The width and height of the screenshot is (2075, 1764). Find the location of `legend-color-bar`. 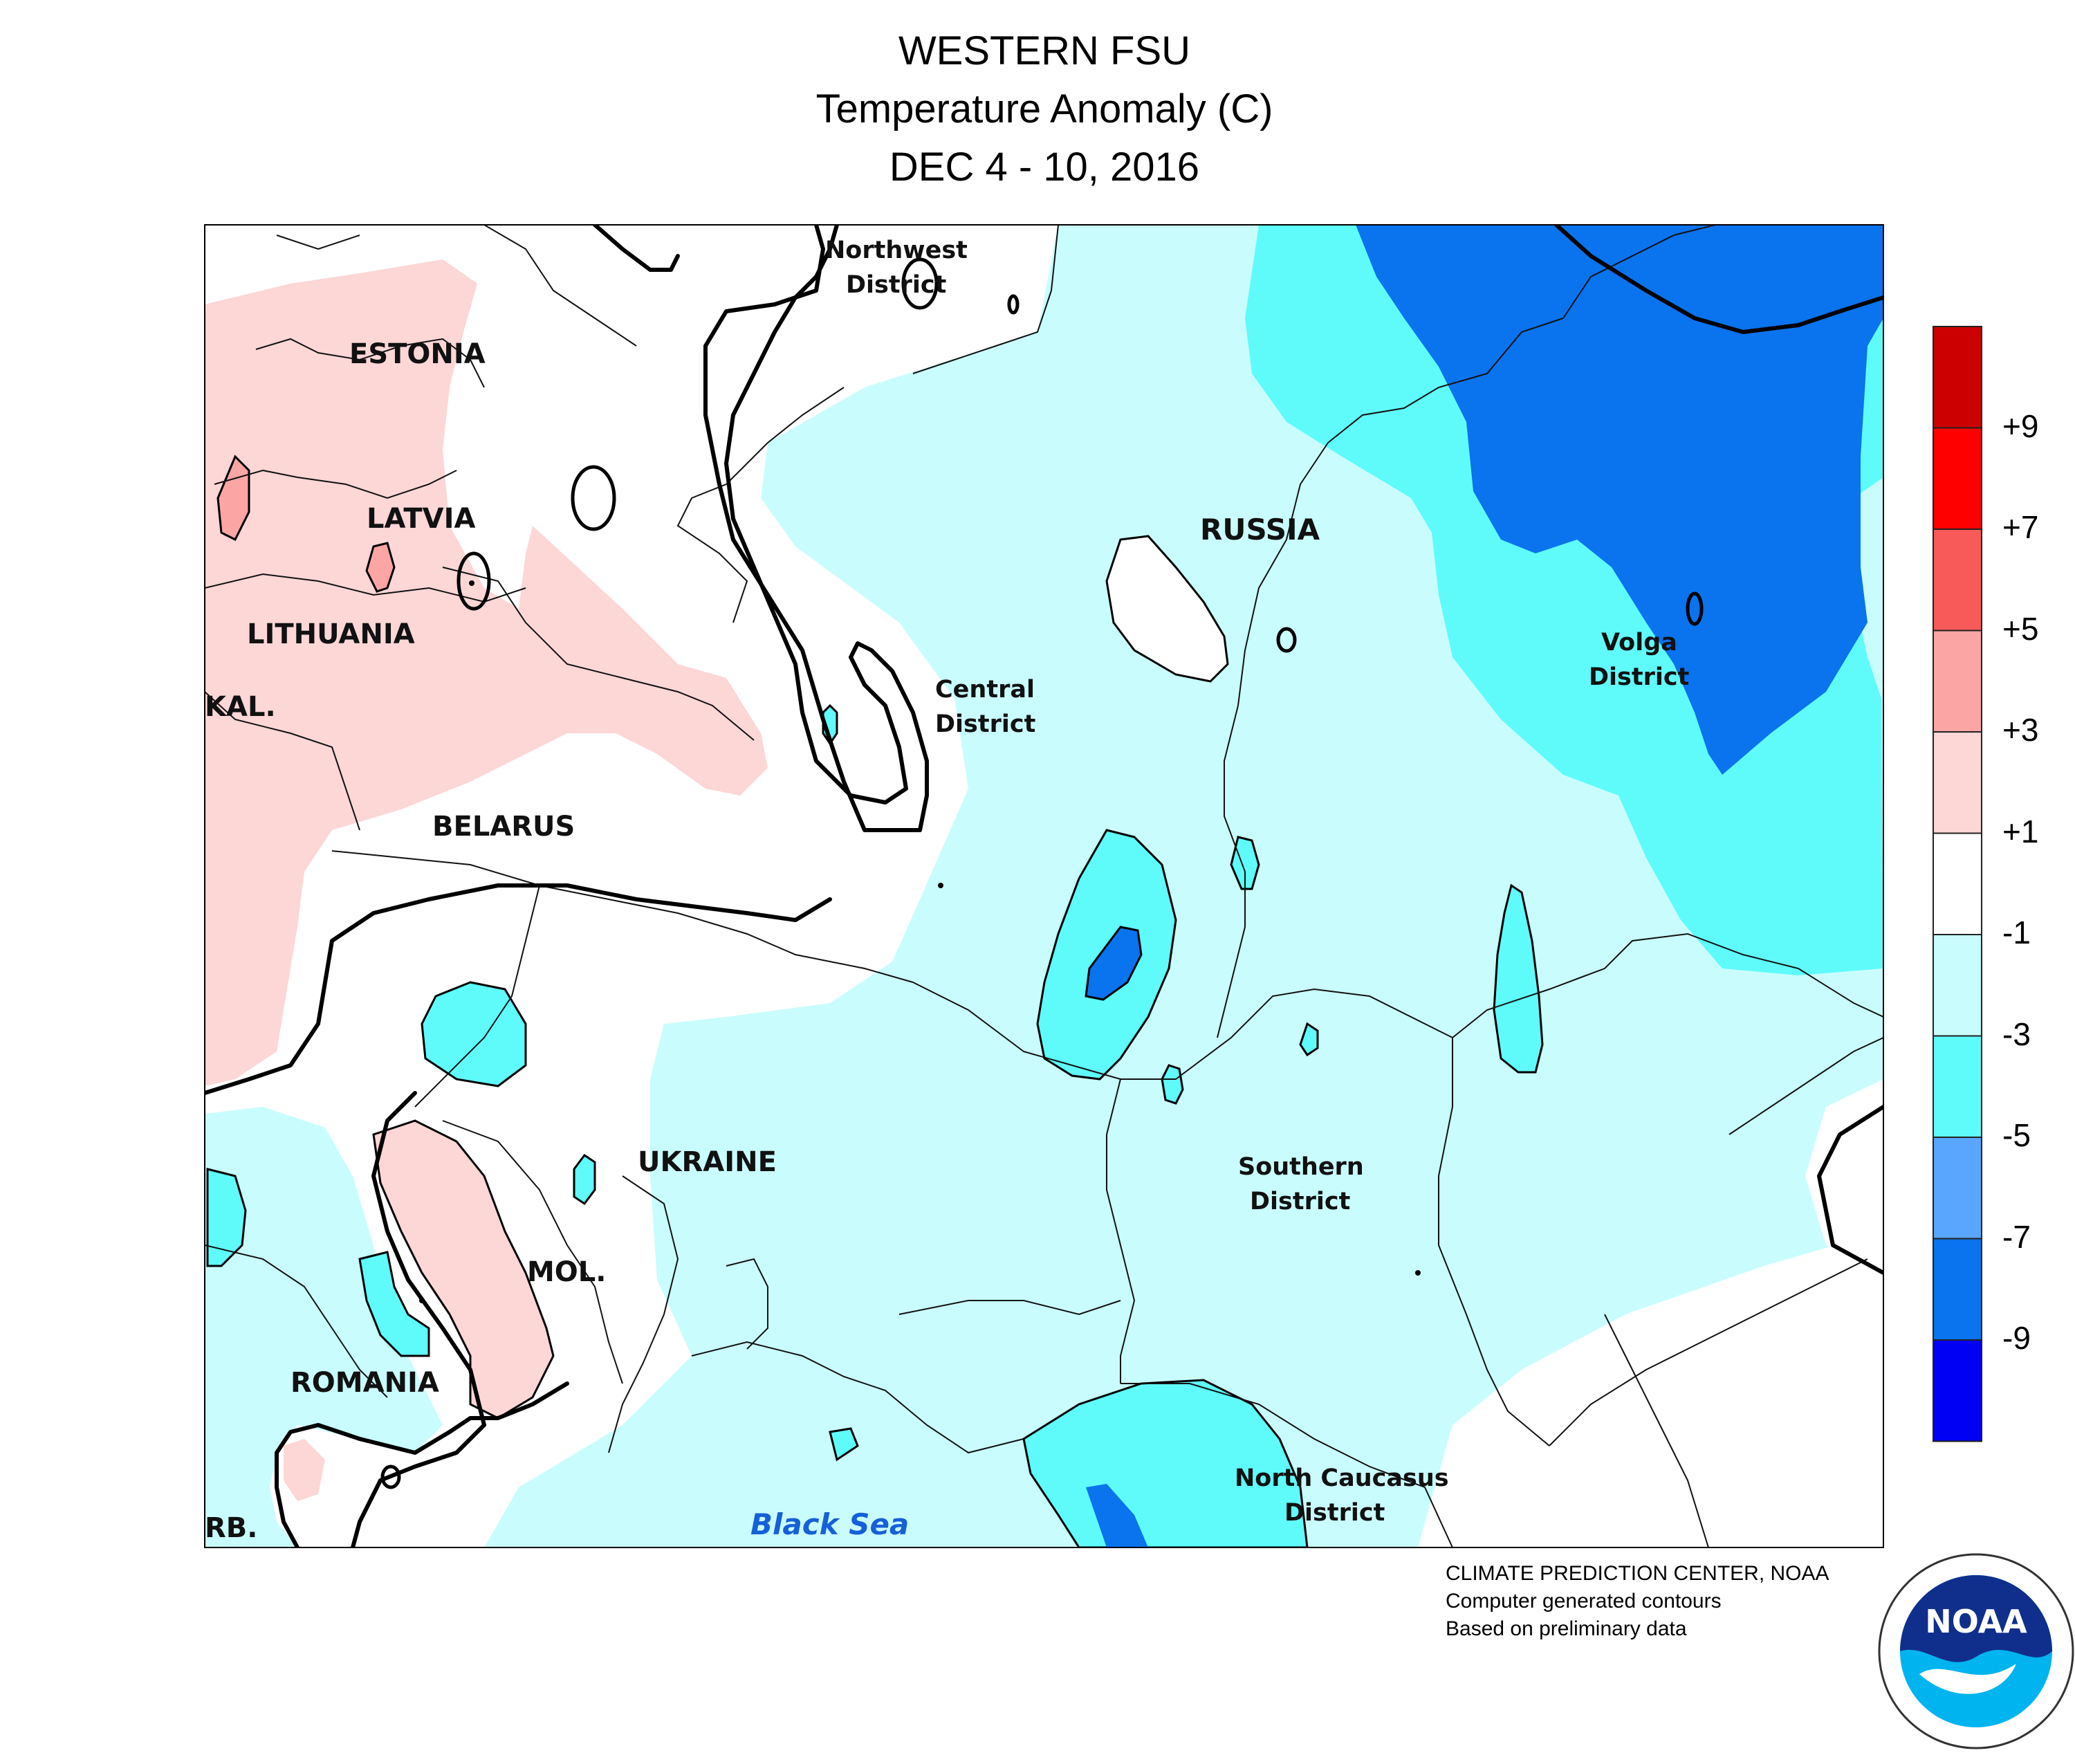

legend-color-bar is located at coordinates (1957, 884).